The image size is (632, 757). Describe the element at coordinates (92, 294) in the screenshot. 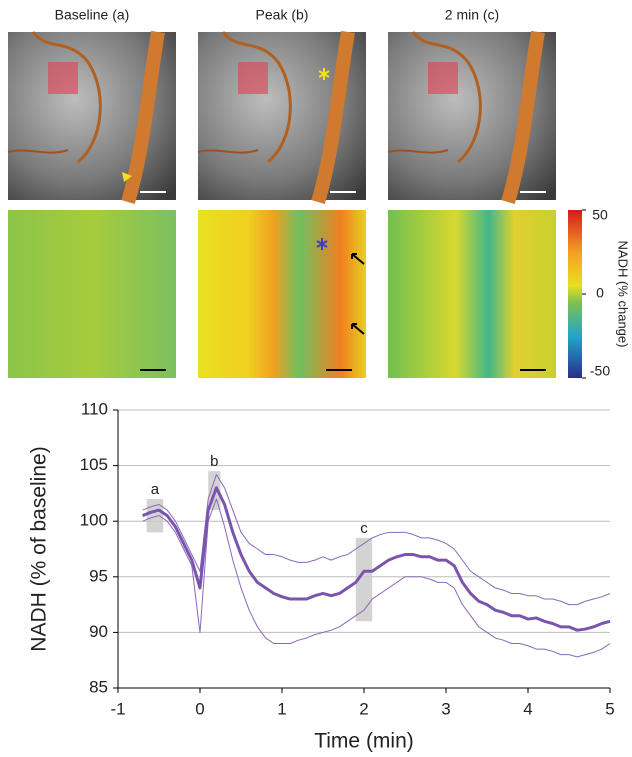

I see `map-a` at that location.